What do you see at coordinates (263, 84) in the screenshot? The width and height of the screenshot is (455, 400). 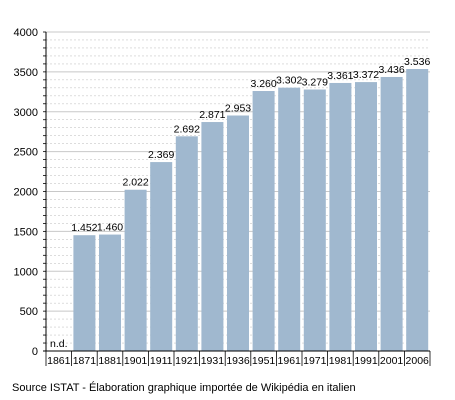 I see `data-label: 3.260` at bounding box center [263, 84].